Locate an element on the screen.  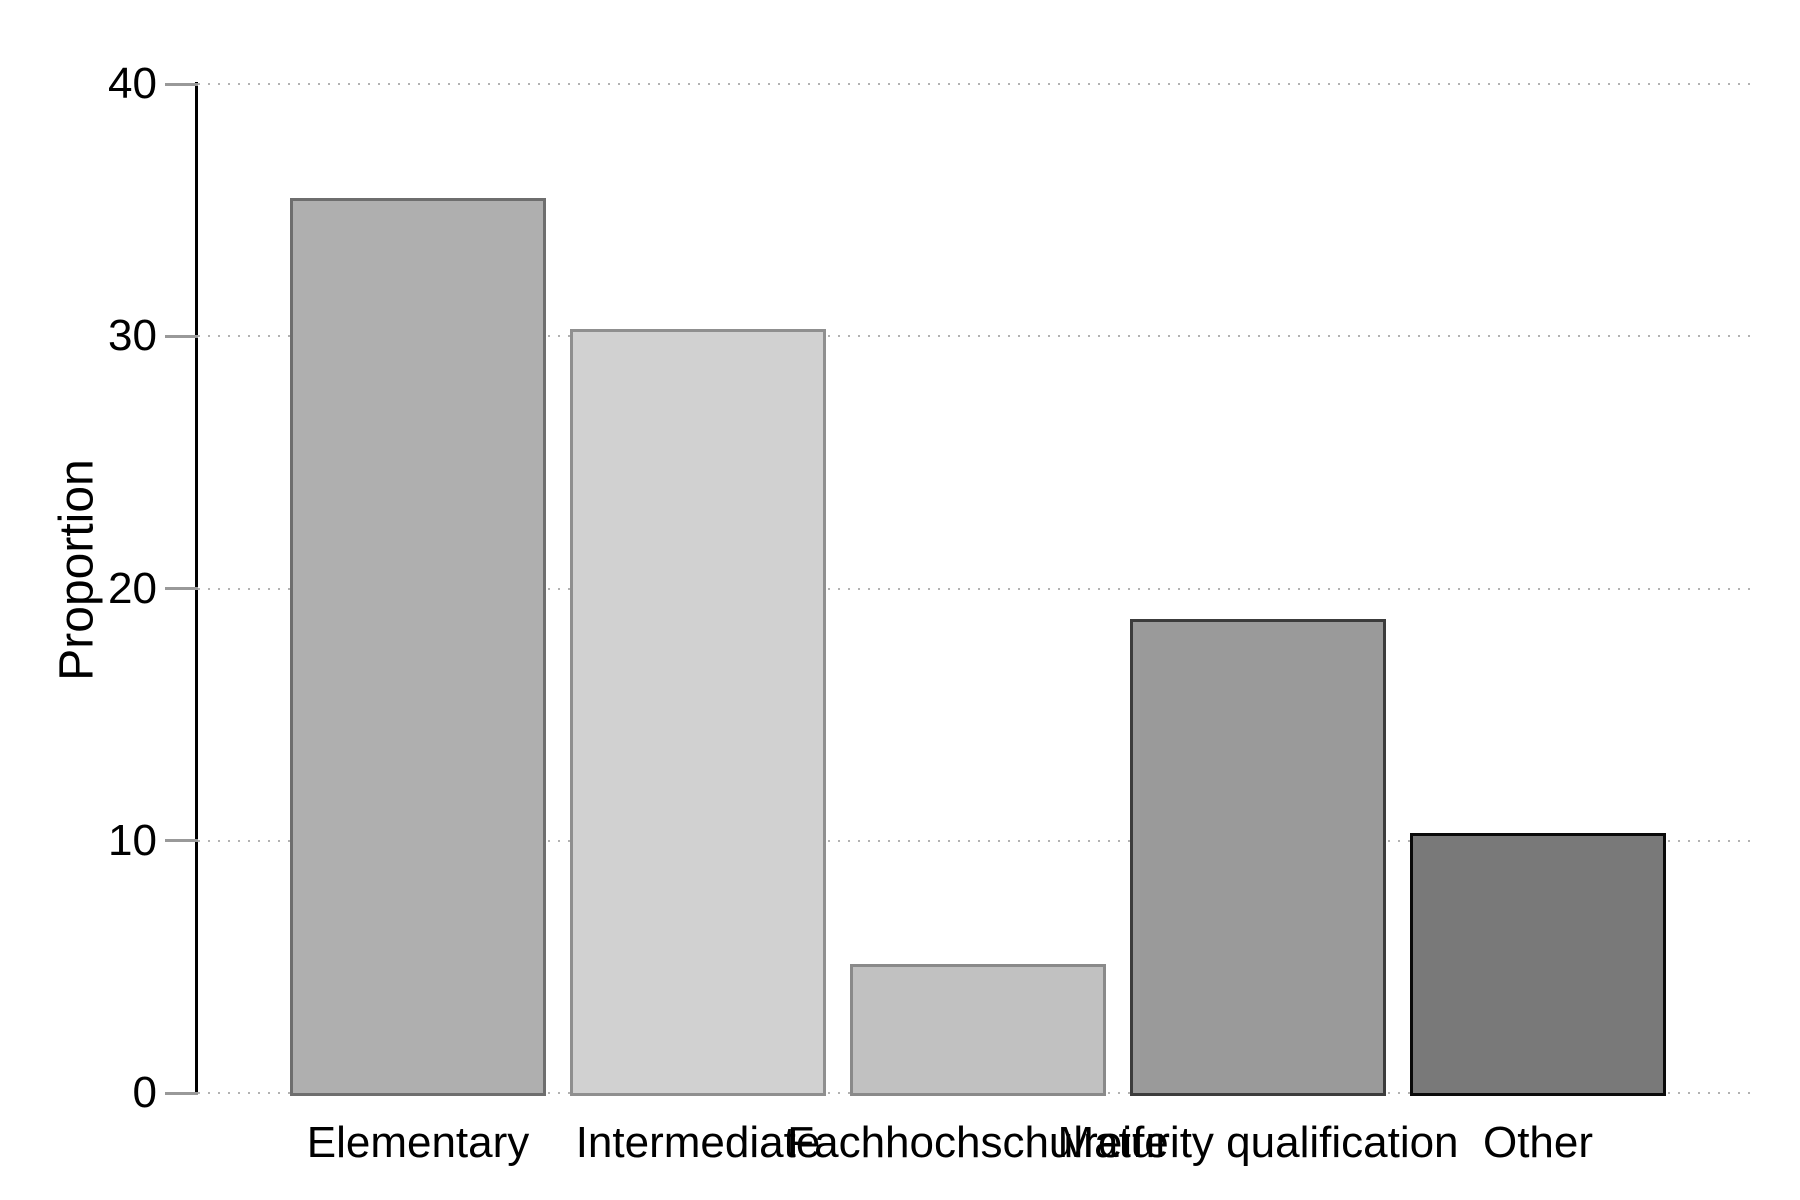
bar-intermediate is located at coordinates (698, 712).